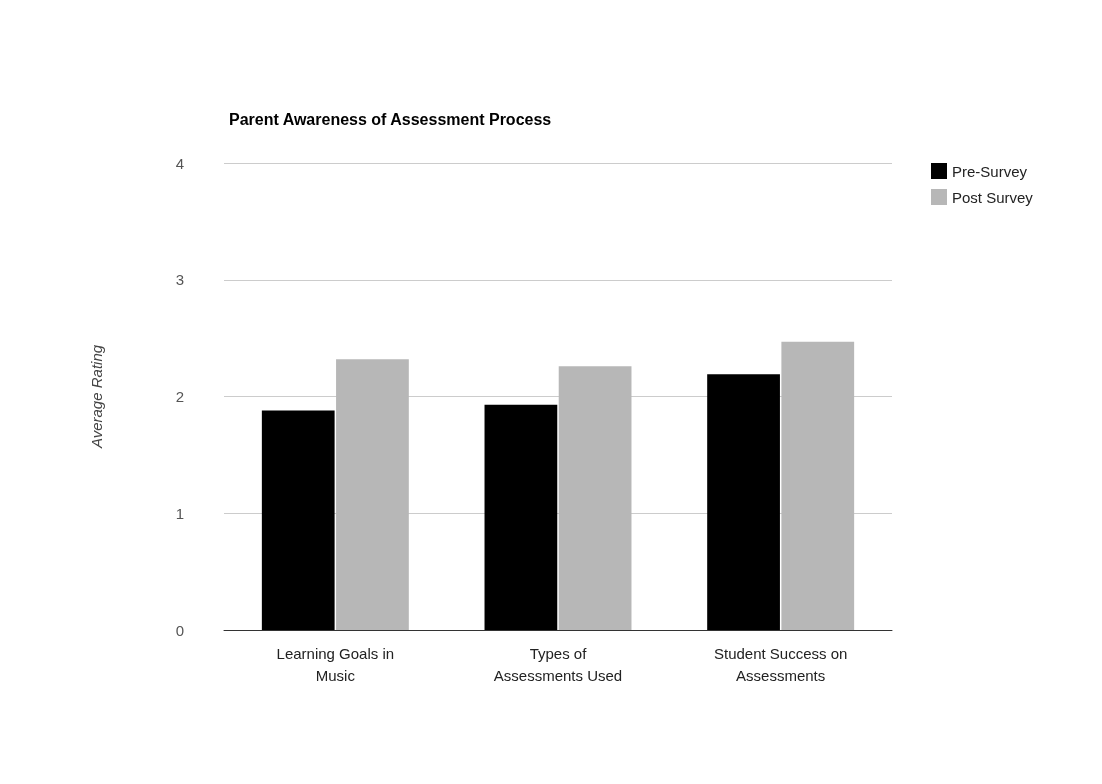 This screenshot has width=1102, height=784. What do you see at coordinates (96, 397) in the screenshot?
I see `y-axis-title: Average Rating` at bounding box center [96, 397].